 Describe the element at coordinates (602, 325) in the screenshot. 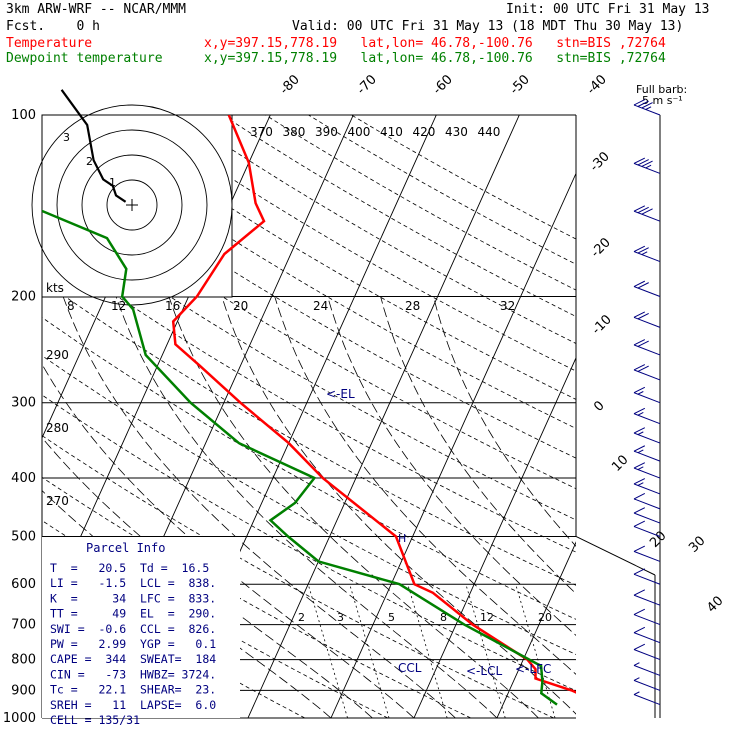

I see `isotherm-tick-label: -10` at that location.